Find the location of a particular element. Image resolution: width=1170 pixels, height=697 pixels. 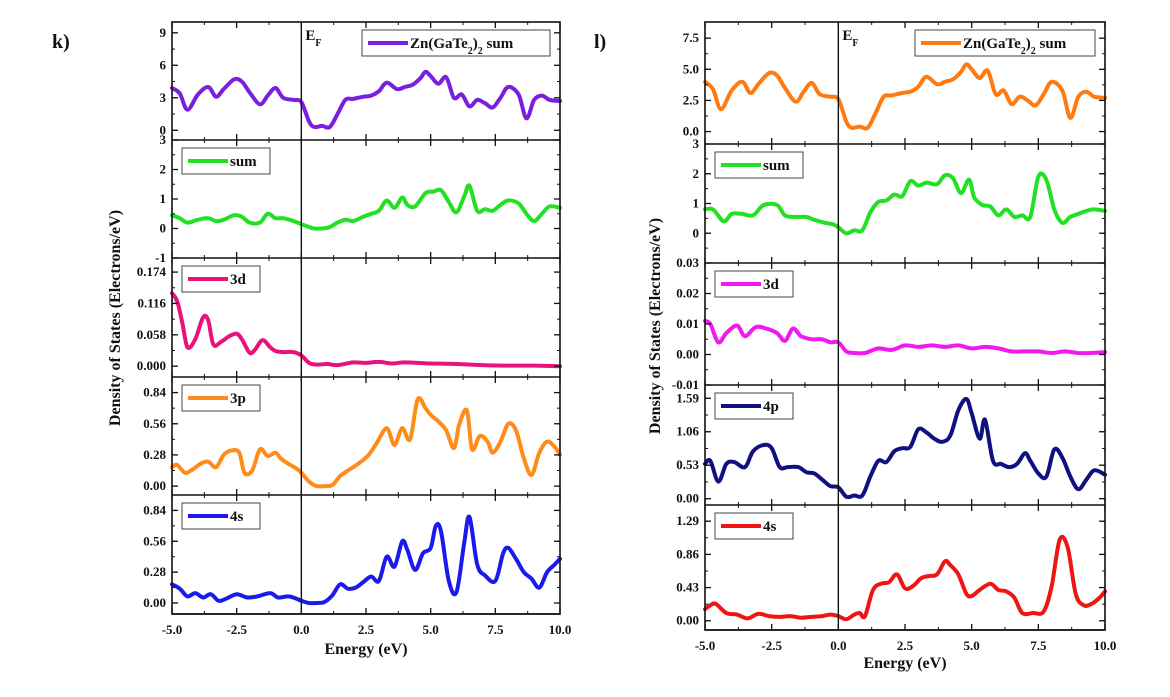

legend: 4p is located at coordinates (754, 406).